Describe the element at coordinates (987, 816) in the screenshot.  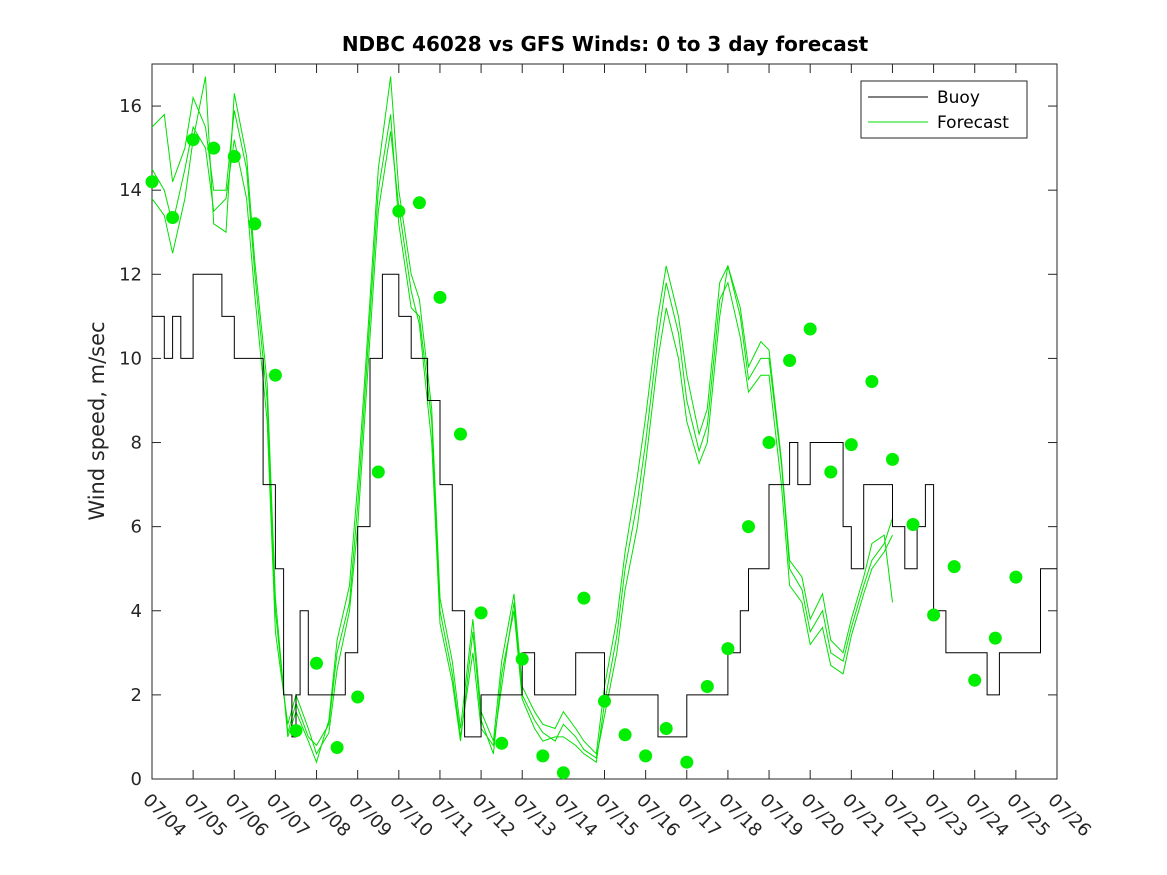
I see `x-tick-label: 07/24` at that location.